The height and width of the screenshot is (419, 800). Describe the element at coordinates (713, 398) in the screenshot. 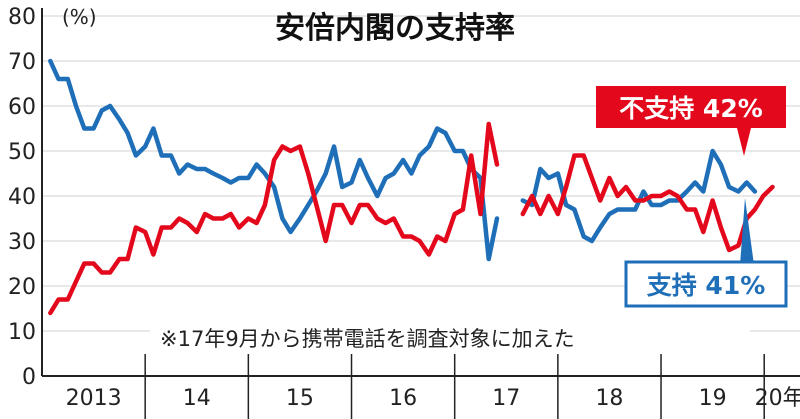

I see `x-tick-label: 19` at that location.